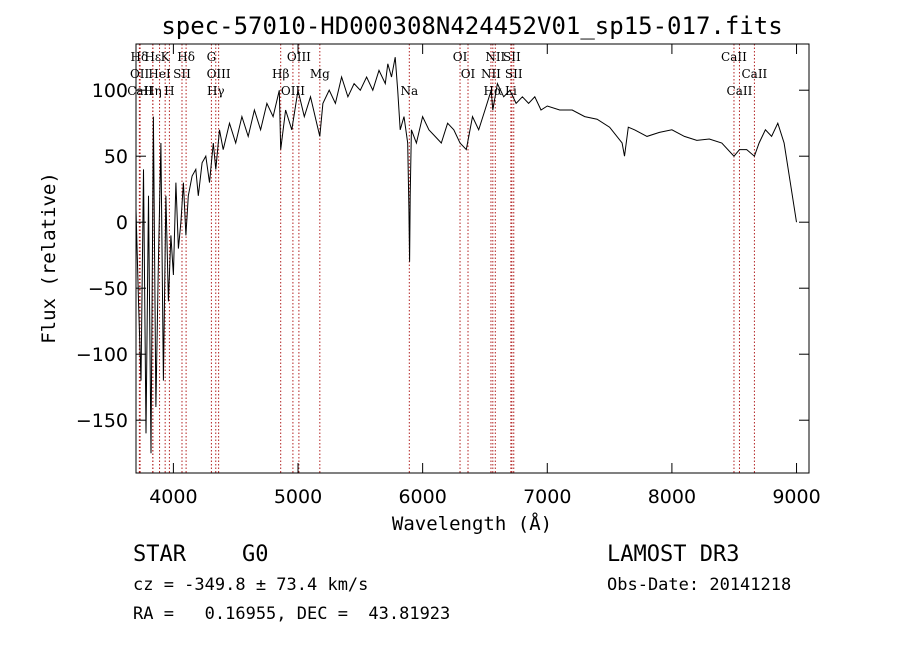 This screenshot has width=900, height=649. I want to click on line-marker-label: G, so click(212, 57).